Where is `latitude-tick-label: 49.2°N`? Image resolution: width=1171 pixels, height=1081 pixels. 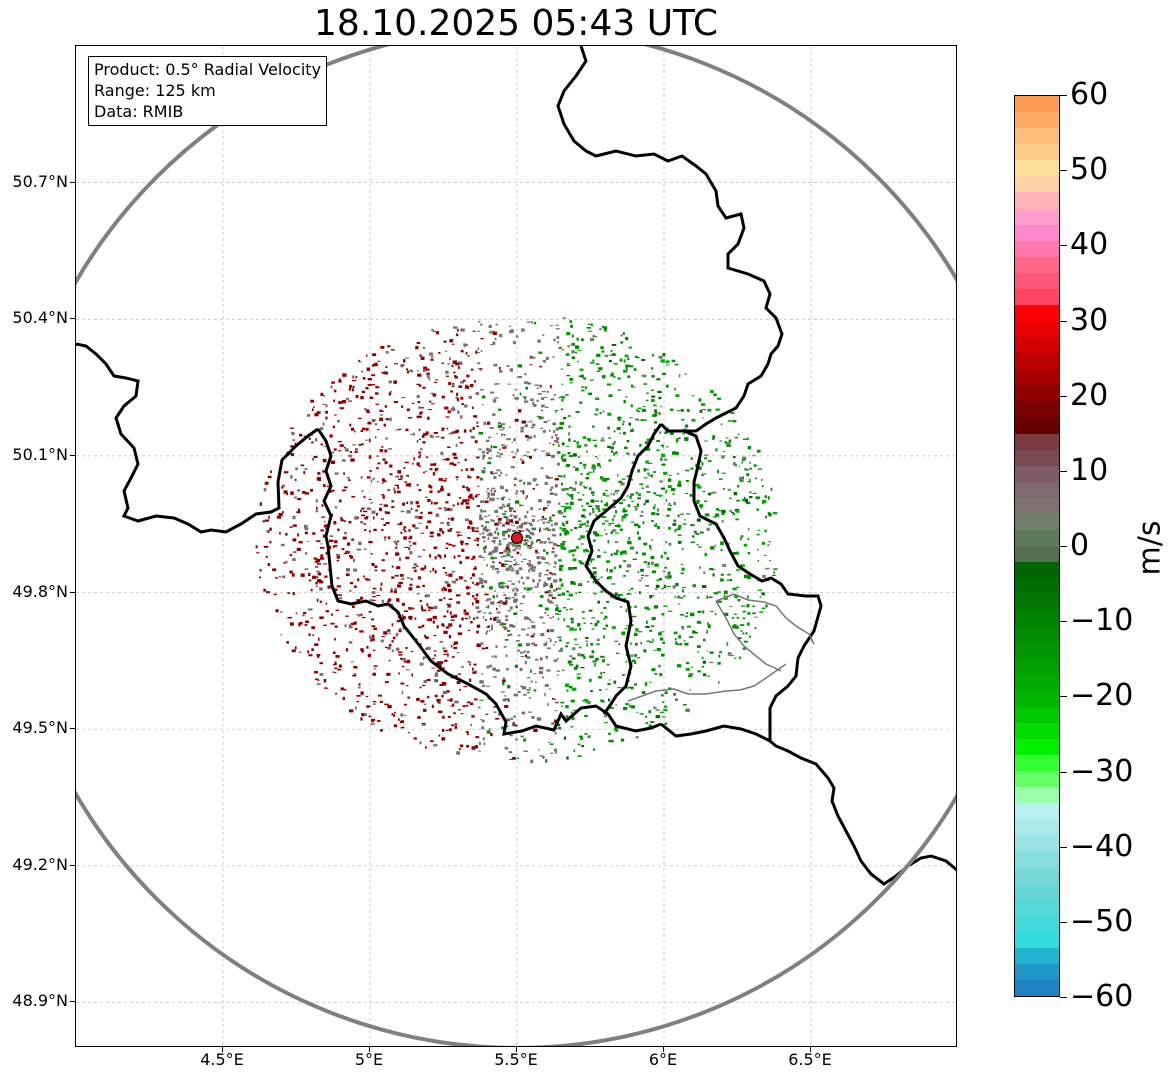
latitude-tick-label: 49.2°N is located at coordinates (40, 864).